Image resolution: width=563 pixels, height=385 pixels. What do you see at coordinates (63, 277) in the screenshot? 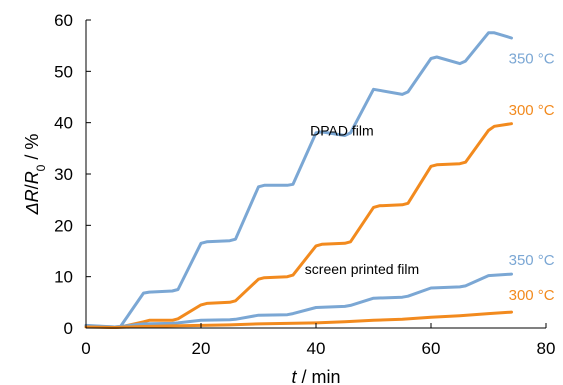
I see `y-tick-label: 10` at bounding box center [63, 277].